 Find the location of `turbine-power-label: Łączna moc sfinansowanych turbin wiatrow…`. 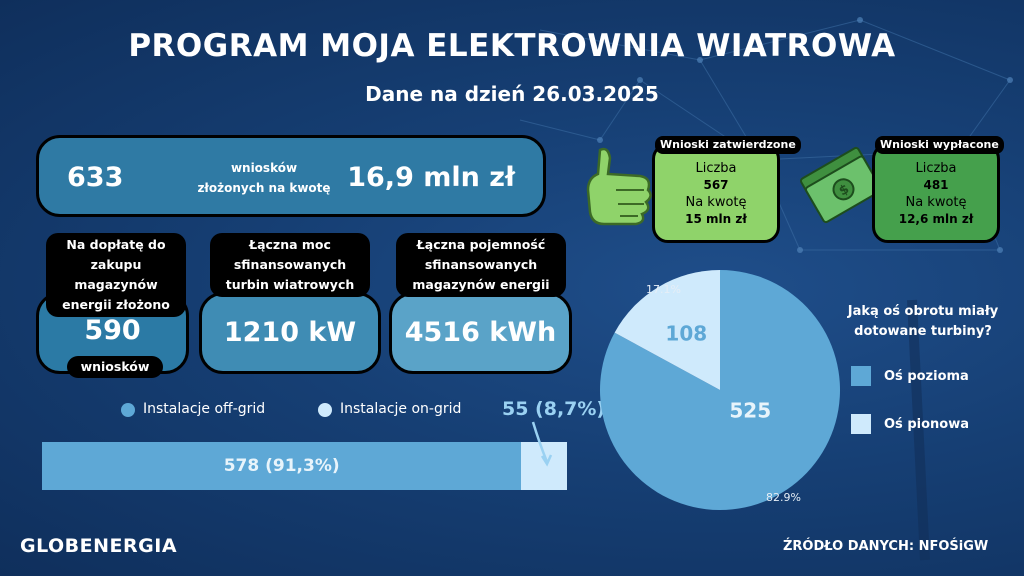

turbine-power-label: Łączna moc sfinansowanych turbin wiatrow… is located at coordinates (290, 265).